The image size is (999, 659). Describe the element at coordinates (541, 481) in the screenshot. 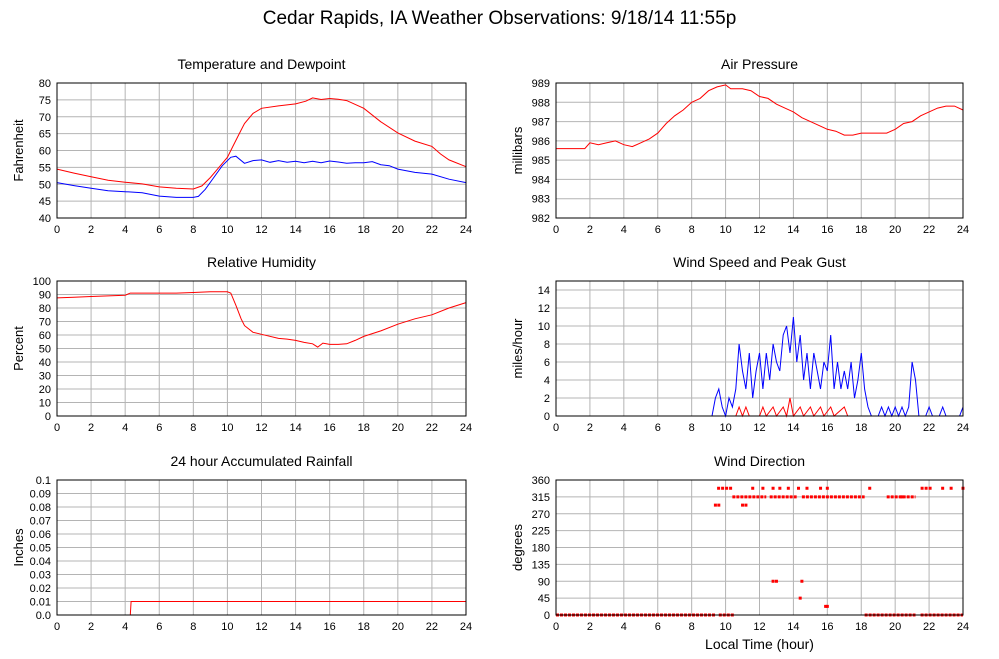

I see `y-tick-label: 360` at that location.